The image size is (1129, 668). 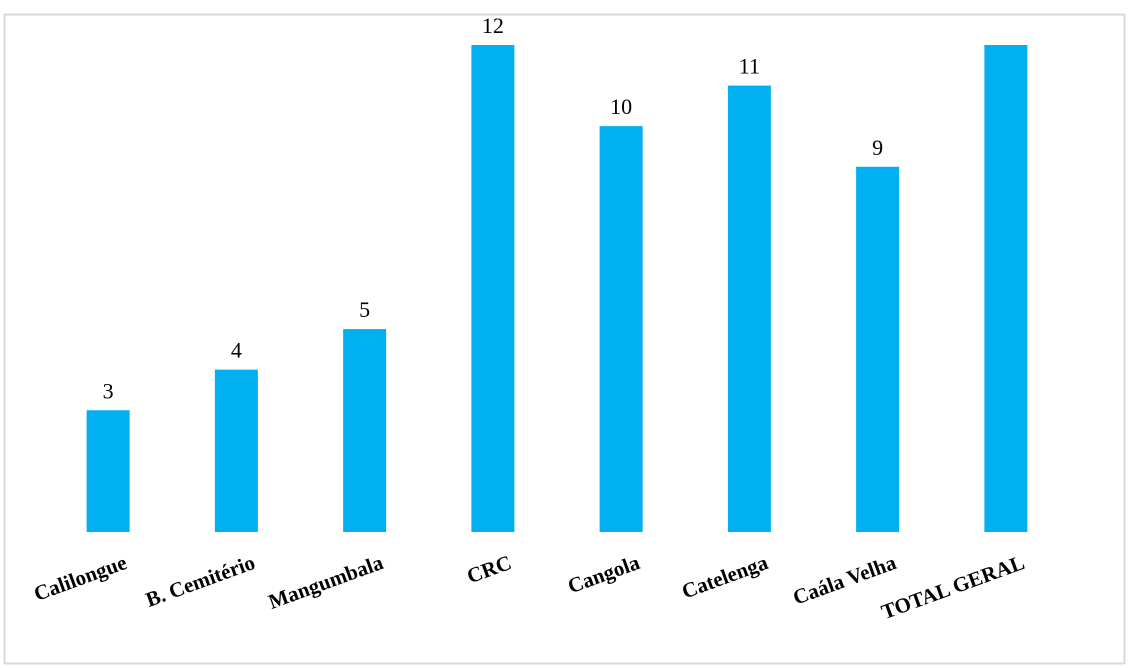 What do you see at coordinates (108, 390) in the screenshot?
I see `value-label: 3` at bounding box center [108, 390].